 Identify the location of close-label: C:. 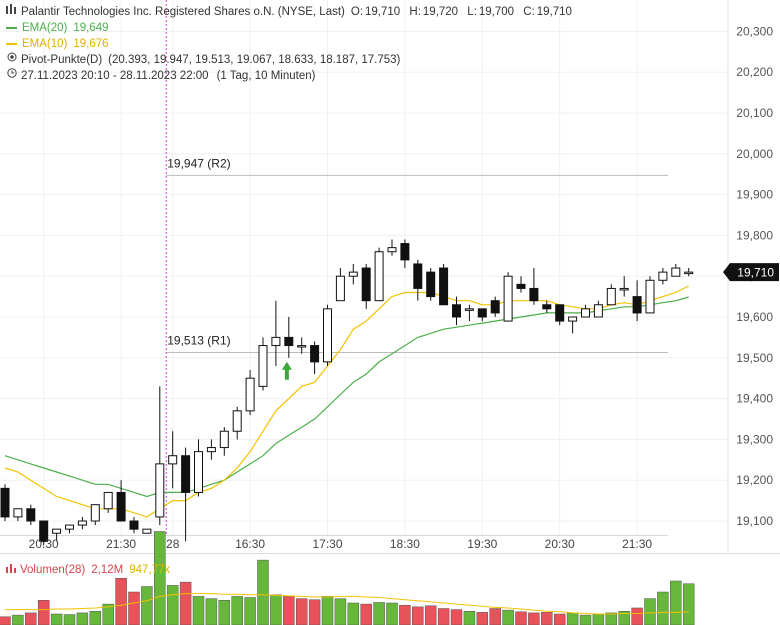
(529, 12).